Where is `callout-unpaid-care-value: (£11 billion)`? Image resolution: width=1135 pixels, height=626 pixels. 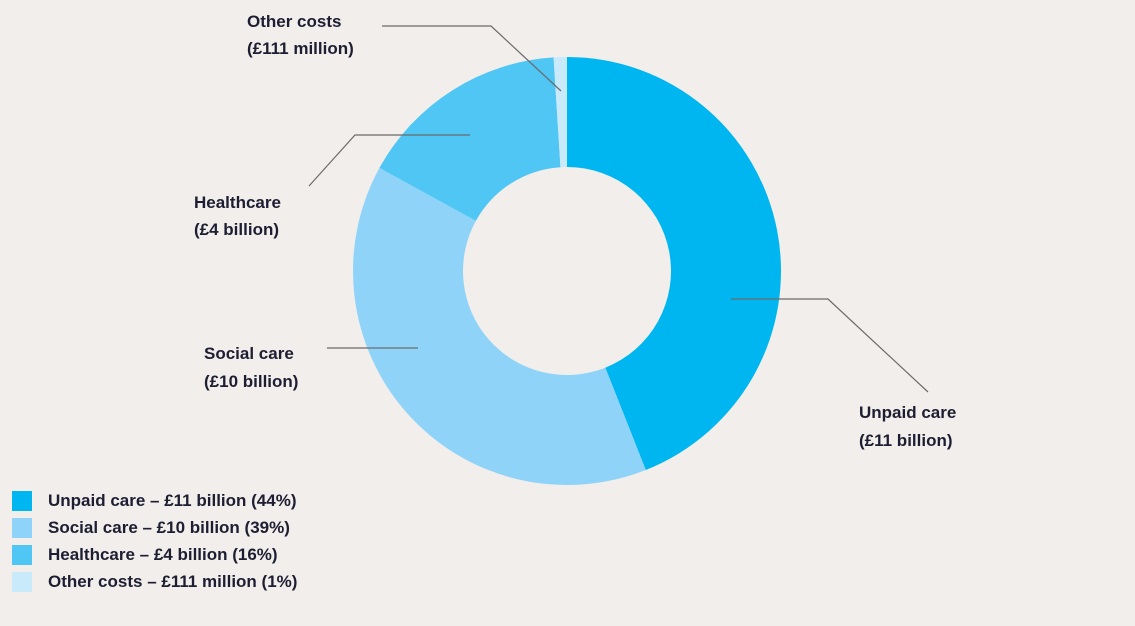 callout-unpaid-care-value: (£11 billion) is located at coordinates (906, 440).